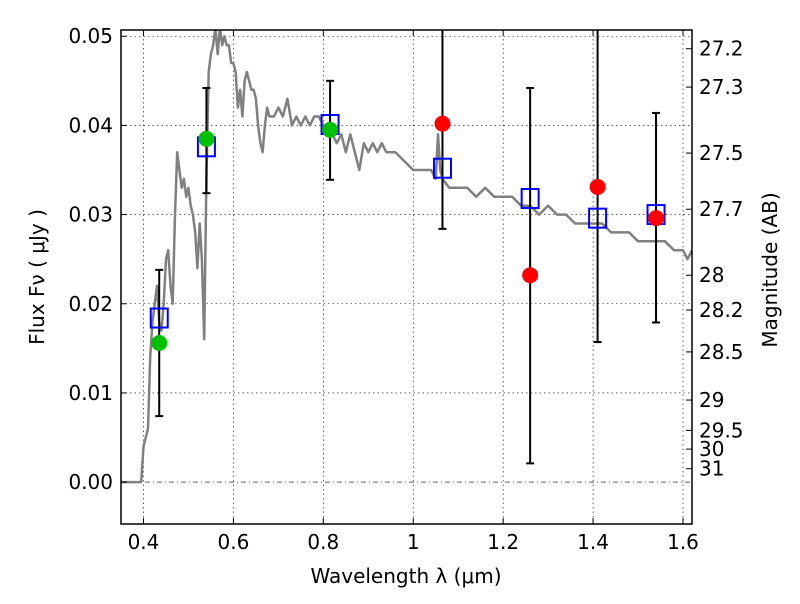 The image size is (800, 604). What do you see at coordinates (90, 125) in the screenshot?
I see `y-tick-label: 0.04` at bounding box center [90, 125].